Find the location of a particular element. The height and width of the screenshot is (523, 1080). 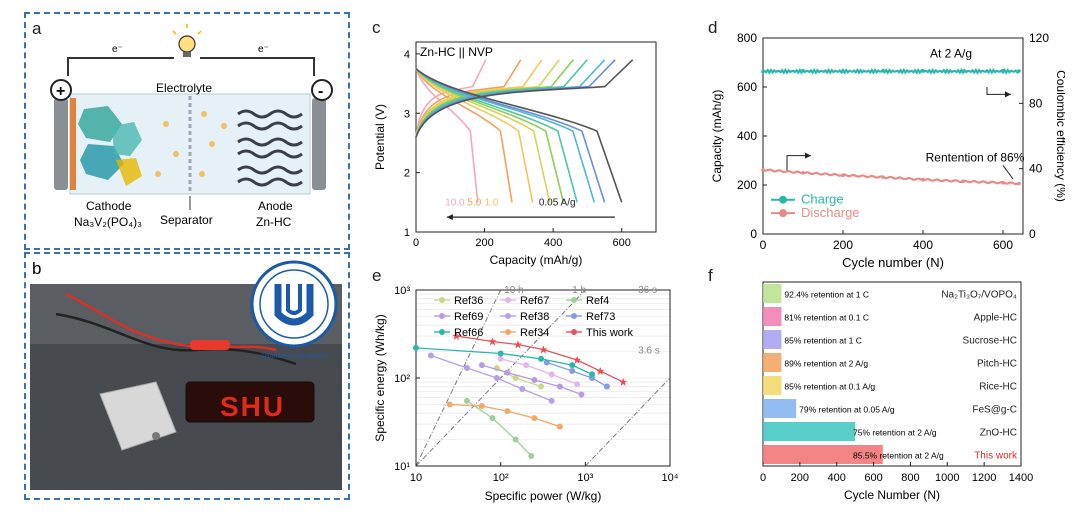

d-xtick-label: 200 is located at coordinates (843, 245).